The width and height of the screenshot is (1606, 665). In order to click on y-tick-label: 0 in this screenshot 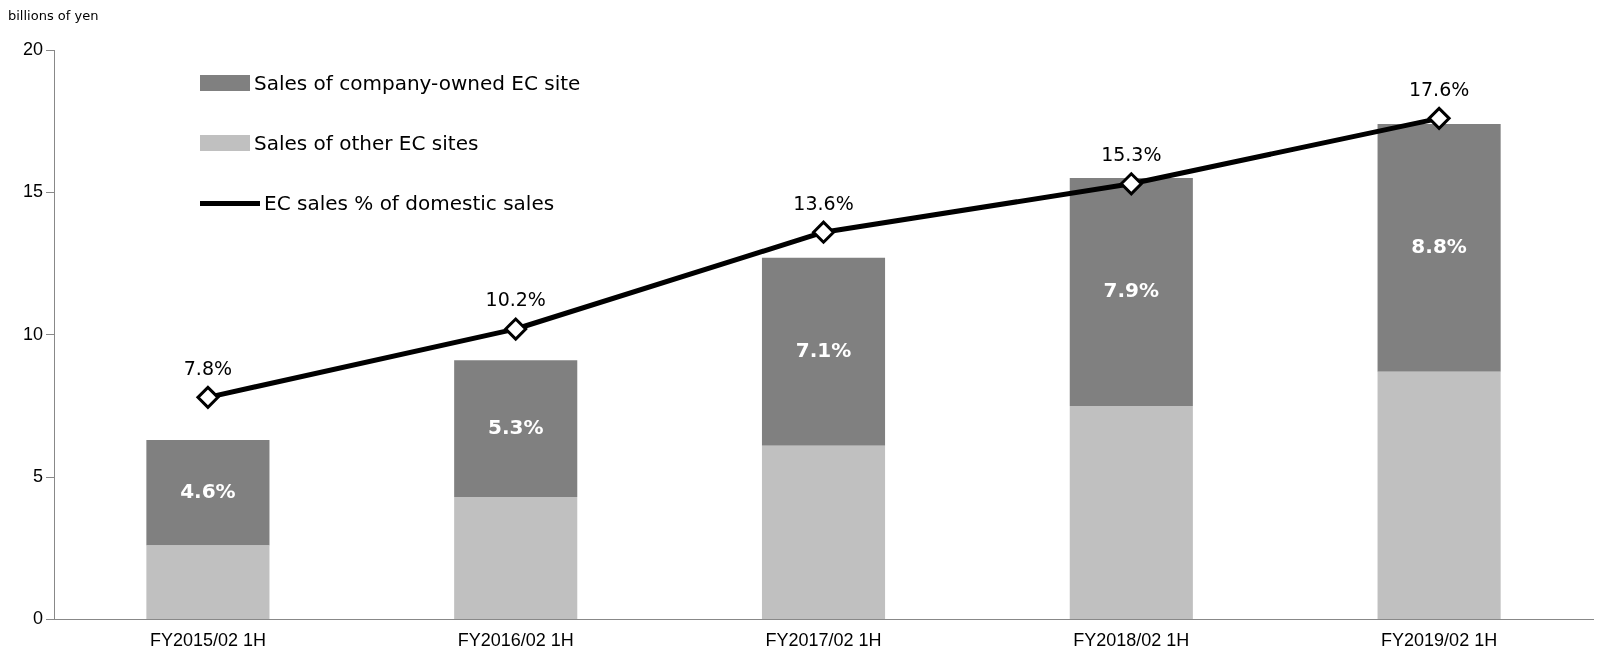, I will do `click(38, 618)`.